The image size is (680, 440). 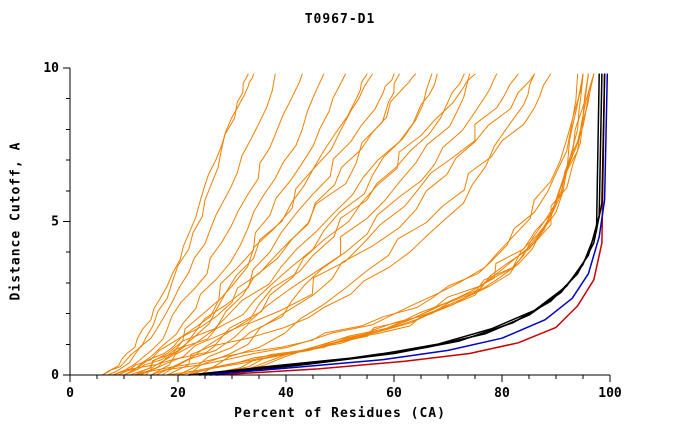 I want to click on y-tick-label: 0, so click(x=55, y=375).